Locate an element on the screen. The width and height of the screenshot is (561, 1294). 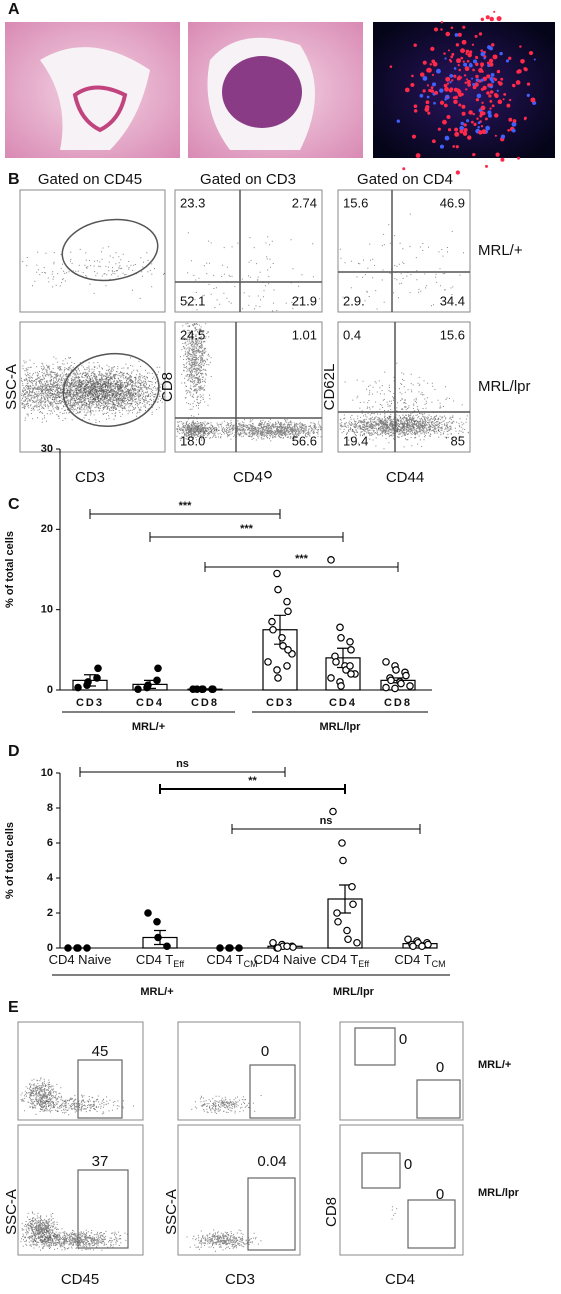
category-subscript: Eff is located at coordinates (178, 964).